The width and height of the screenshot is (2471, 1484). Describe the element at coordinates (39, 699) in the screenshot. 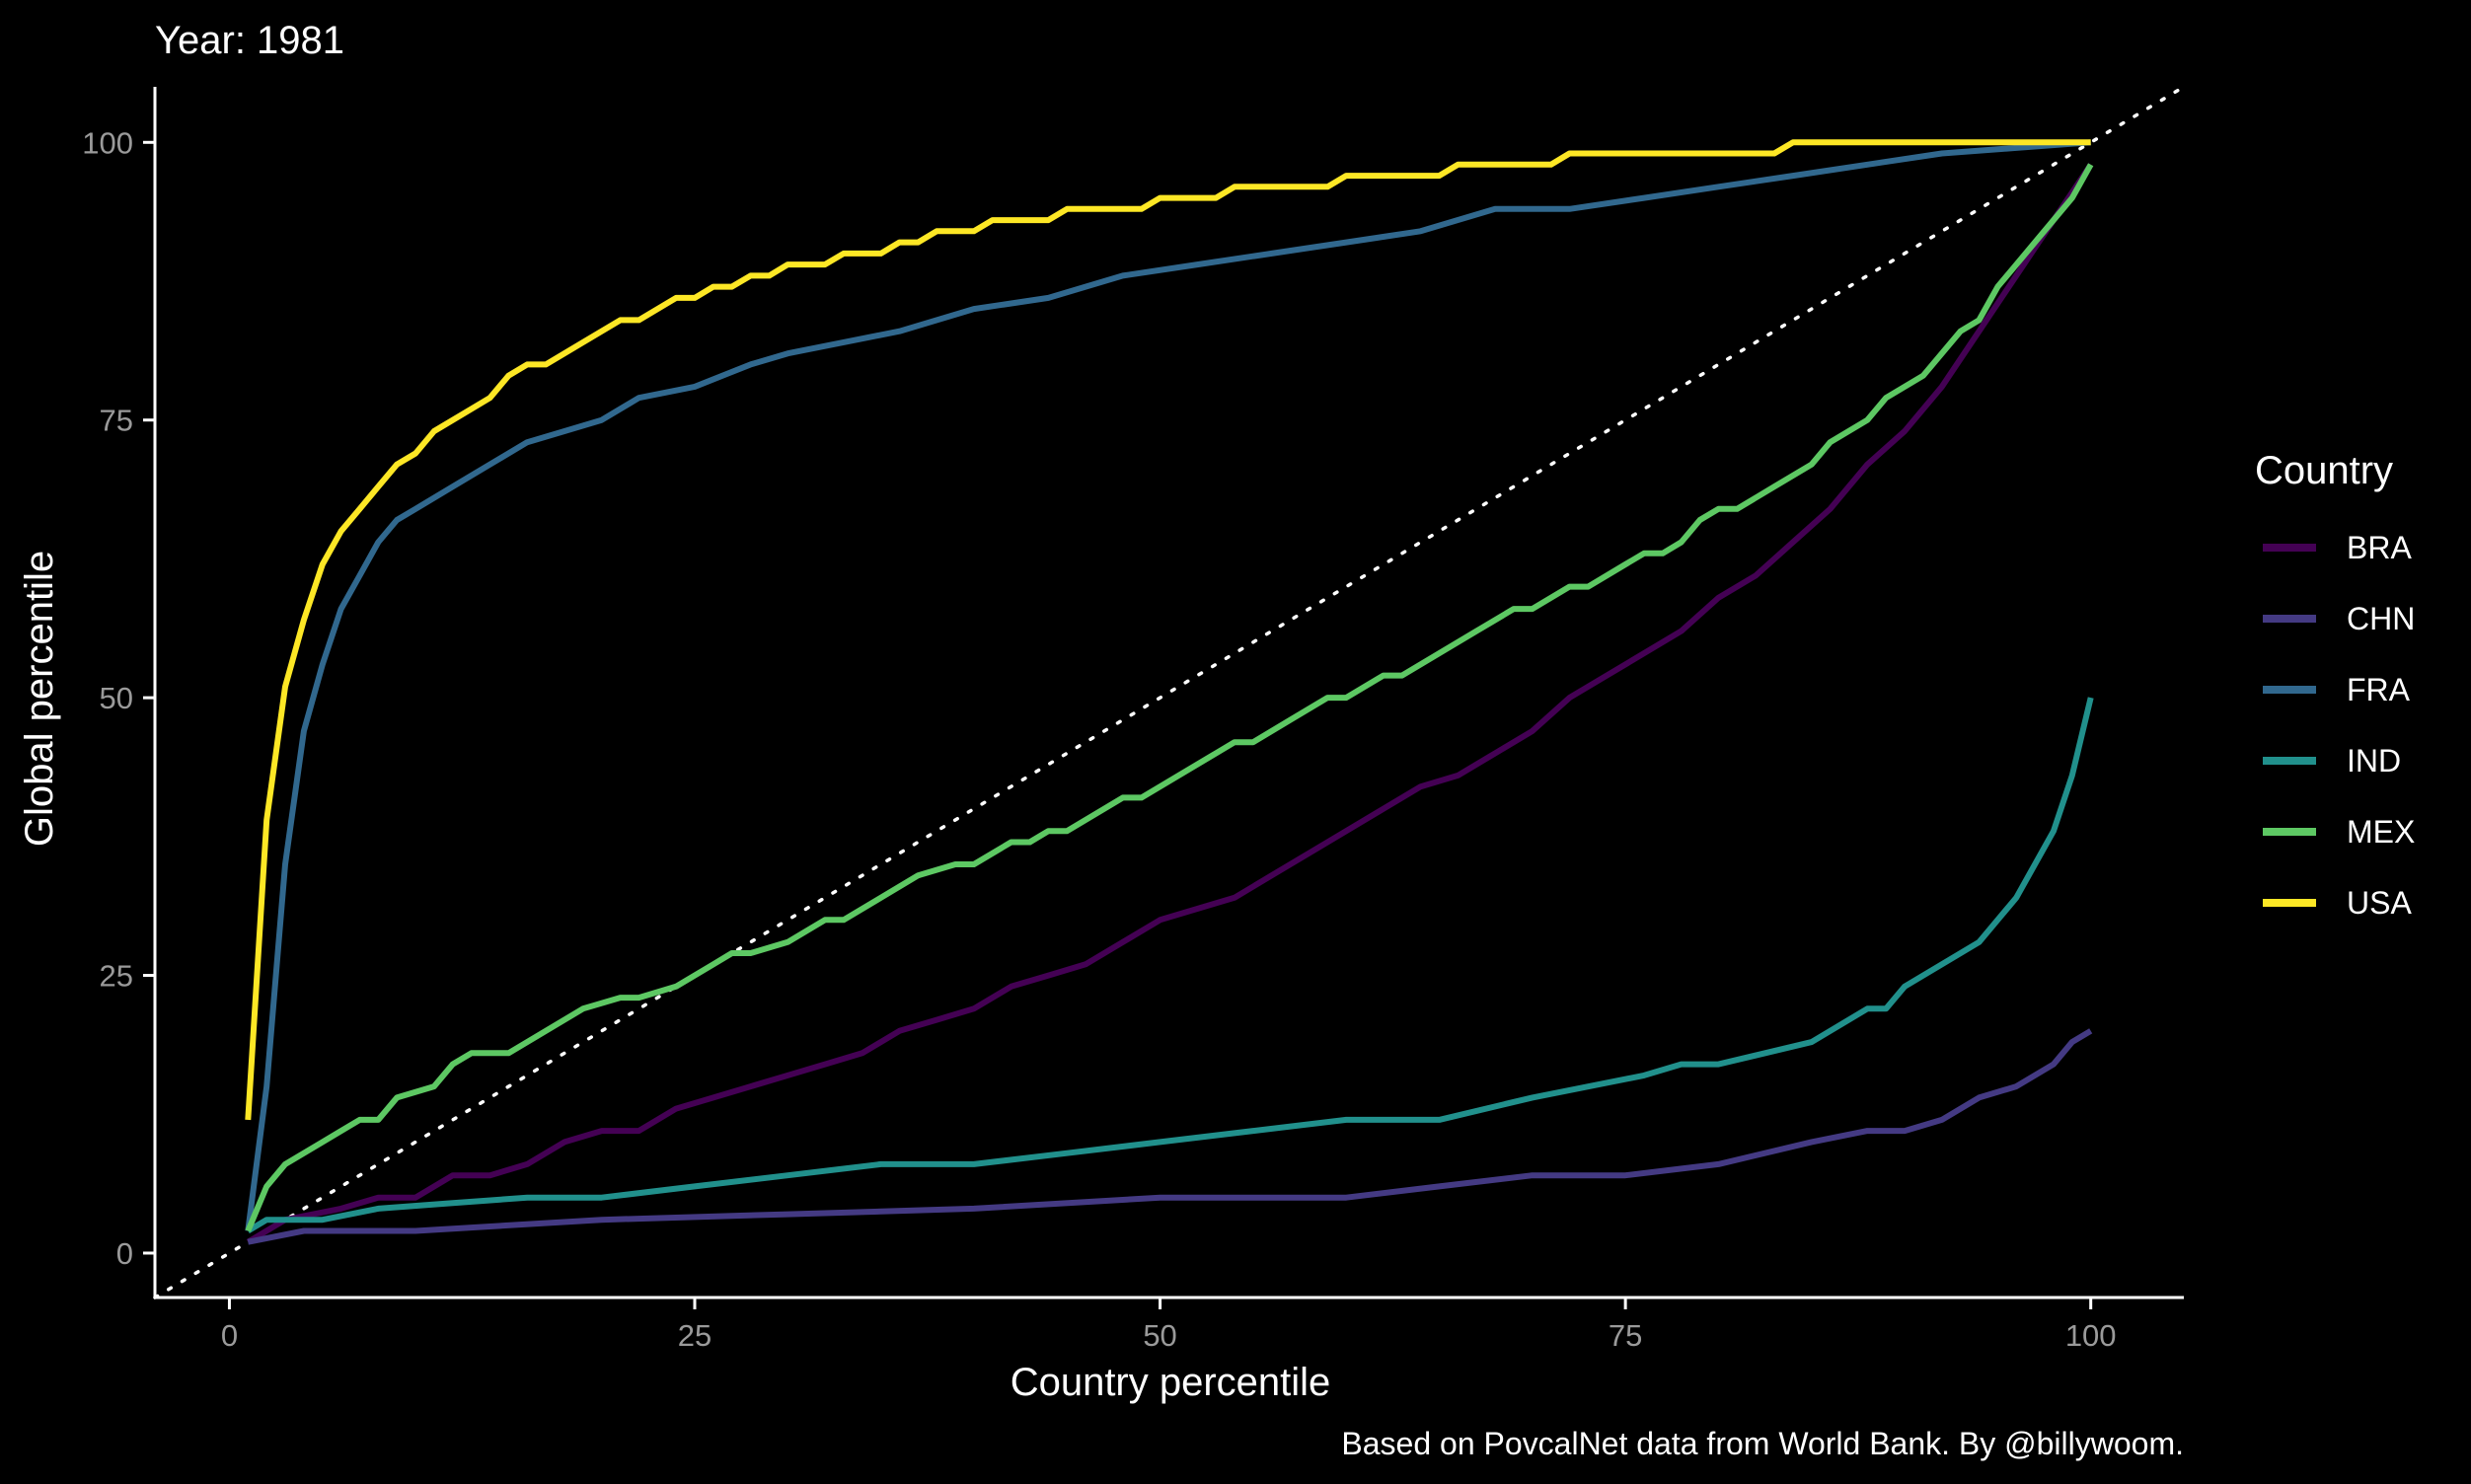

I see `y-axis-title: Global percentile` at that location.